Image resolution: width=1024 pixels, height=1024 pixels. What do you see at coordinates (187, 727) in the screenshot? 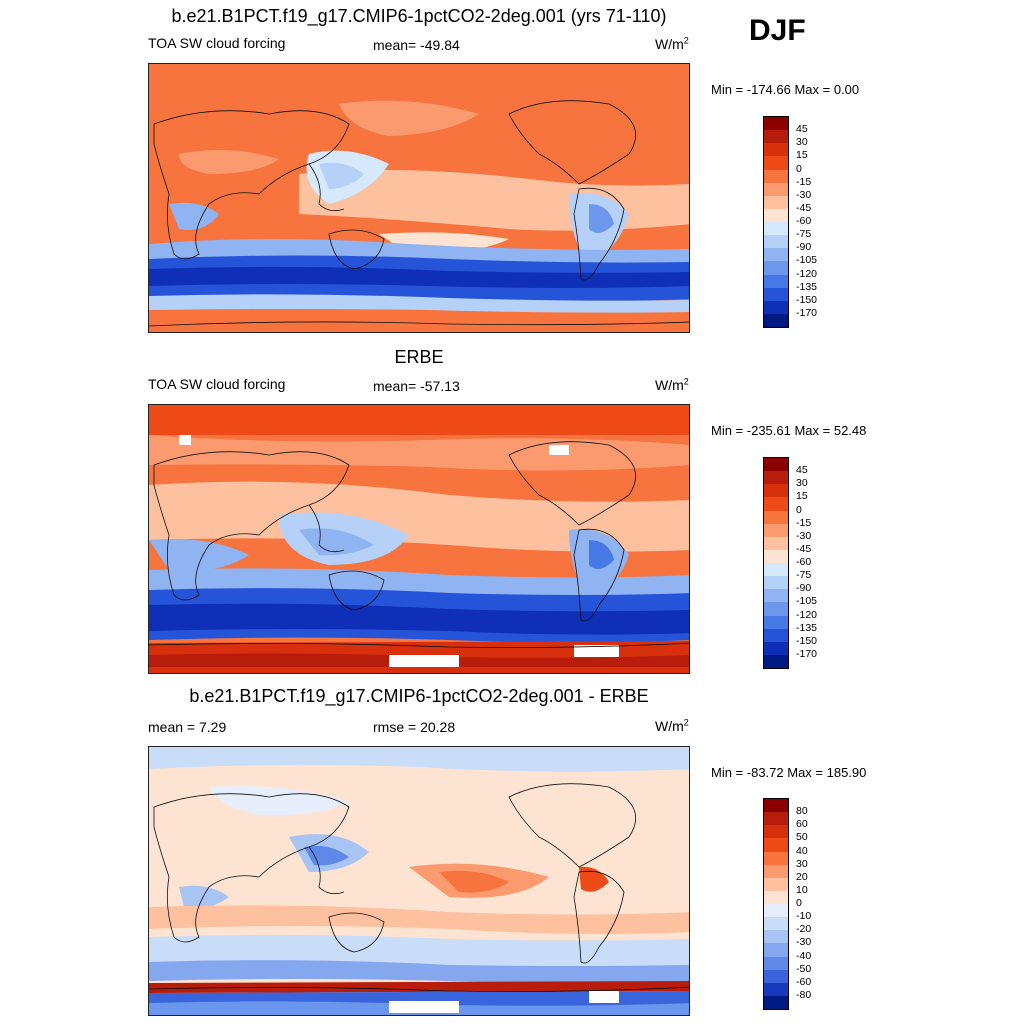
I see `panel3-mean-label: mean = 7.29` at bounding box center [187, 727].